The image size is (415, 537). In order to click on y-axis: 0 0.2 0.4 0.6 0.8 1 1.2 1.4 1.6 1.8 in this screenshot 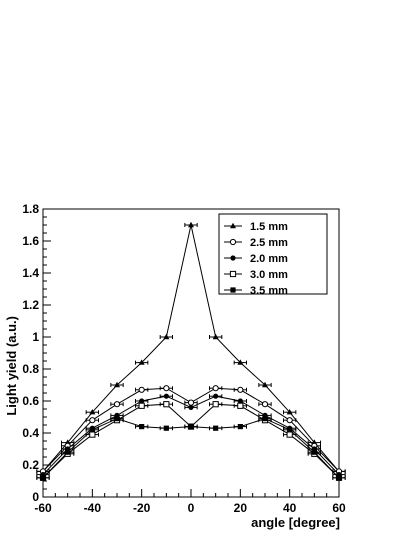, I will do `click(36, 353)`.